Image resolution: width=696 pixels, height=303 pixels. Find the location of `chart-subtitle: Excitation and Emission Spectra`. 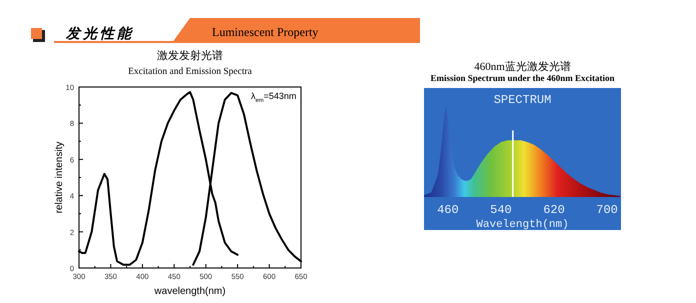

chart-subtitle: Excitation and Emission Spectra is located at coordinates (190, 72).